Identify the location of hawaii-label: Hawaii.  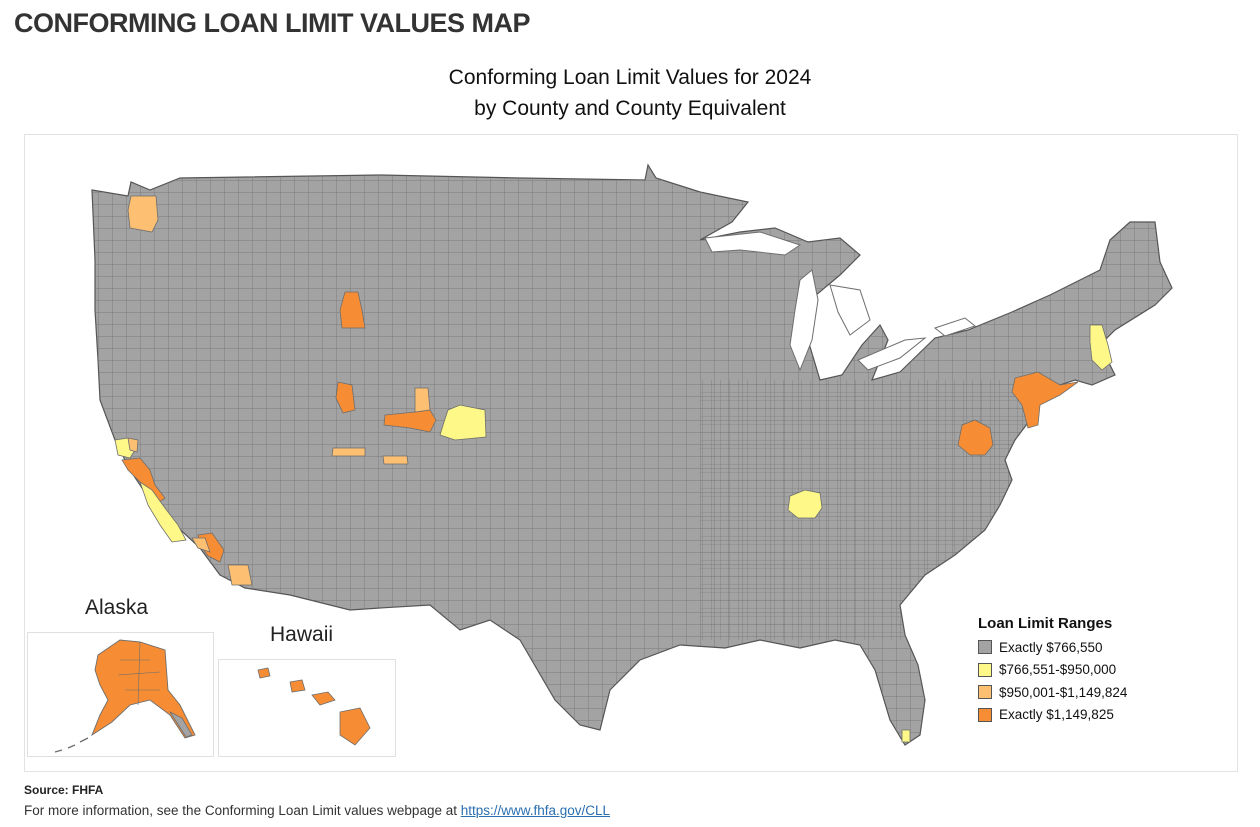
(302, 634).